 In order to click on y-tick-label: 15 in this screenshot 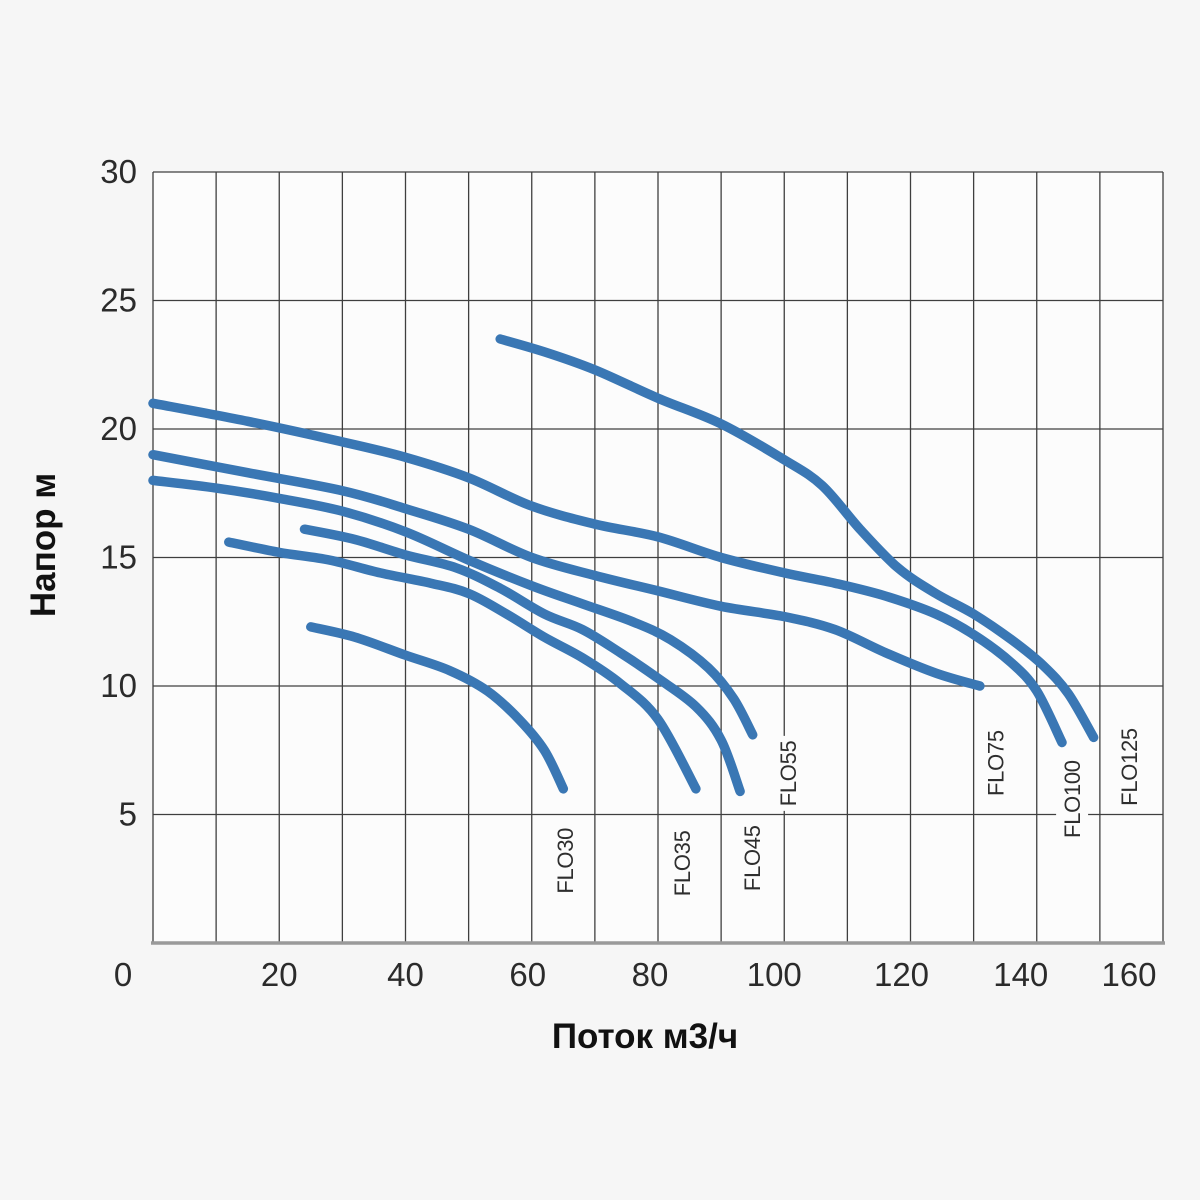, I will do `click(118, 557)`.